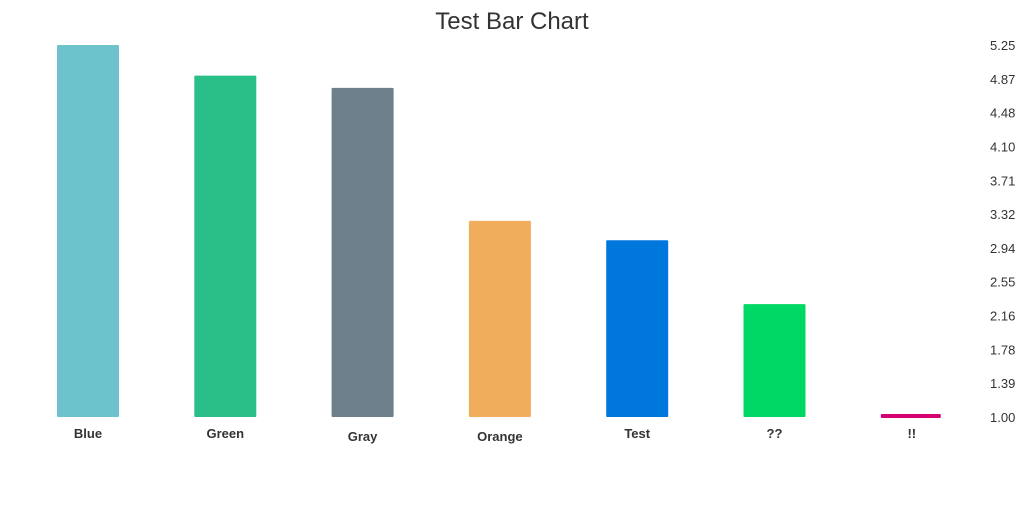  What do you see at coordinates (88, 433) in the screenshot?
I see `x-tick-label: Blue` at bounding box center [88, 433].